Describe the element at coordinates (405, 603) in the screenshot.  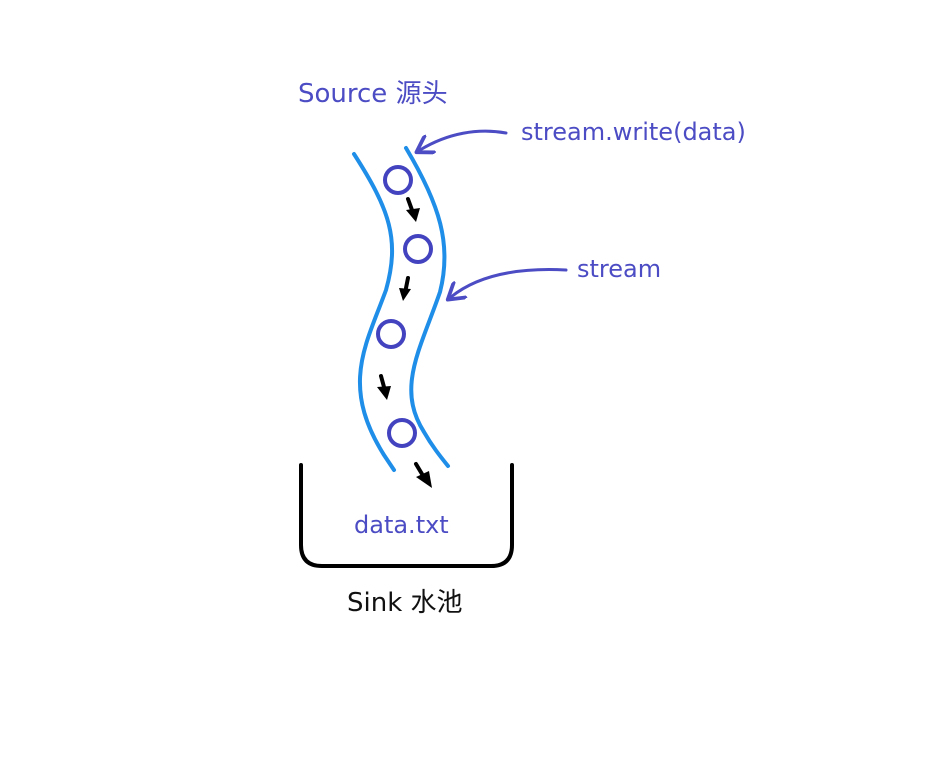
I see `sink-label: Sink 水池` at that location.